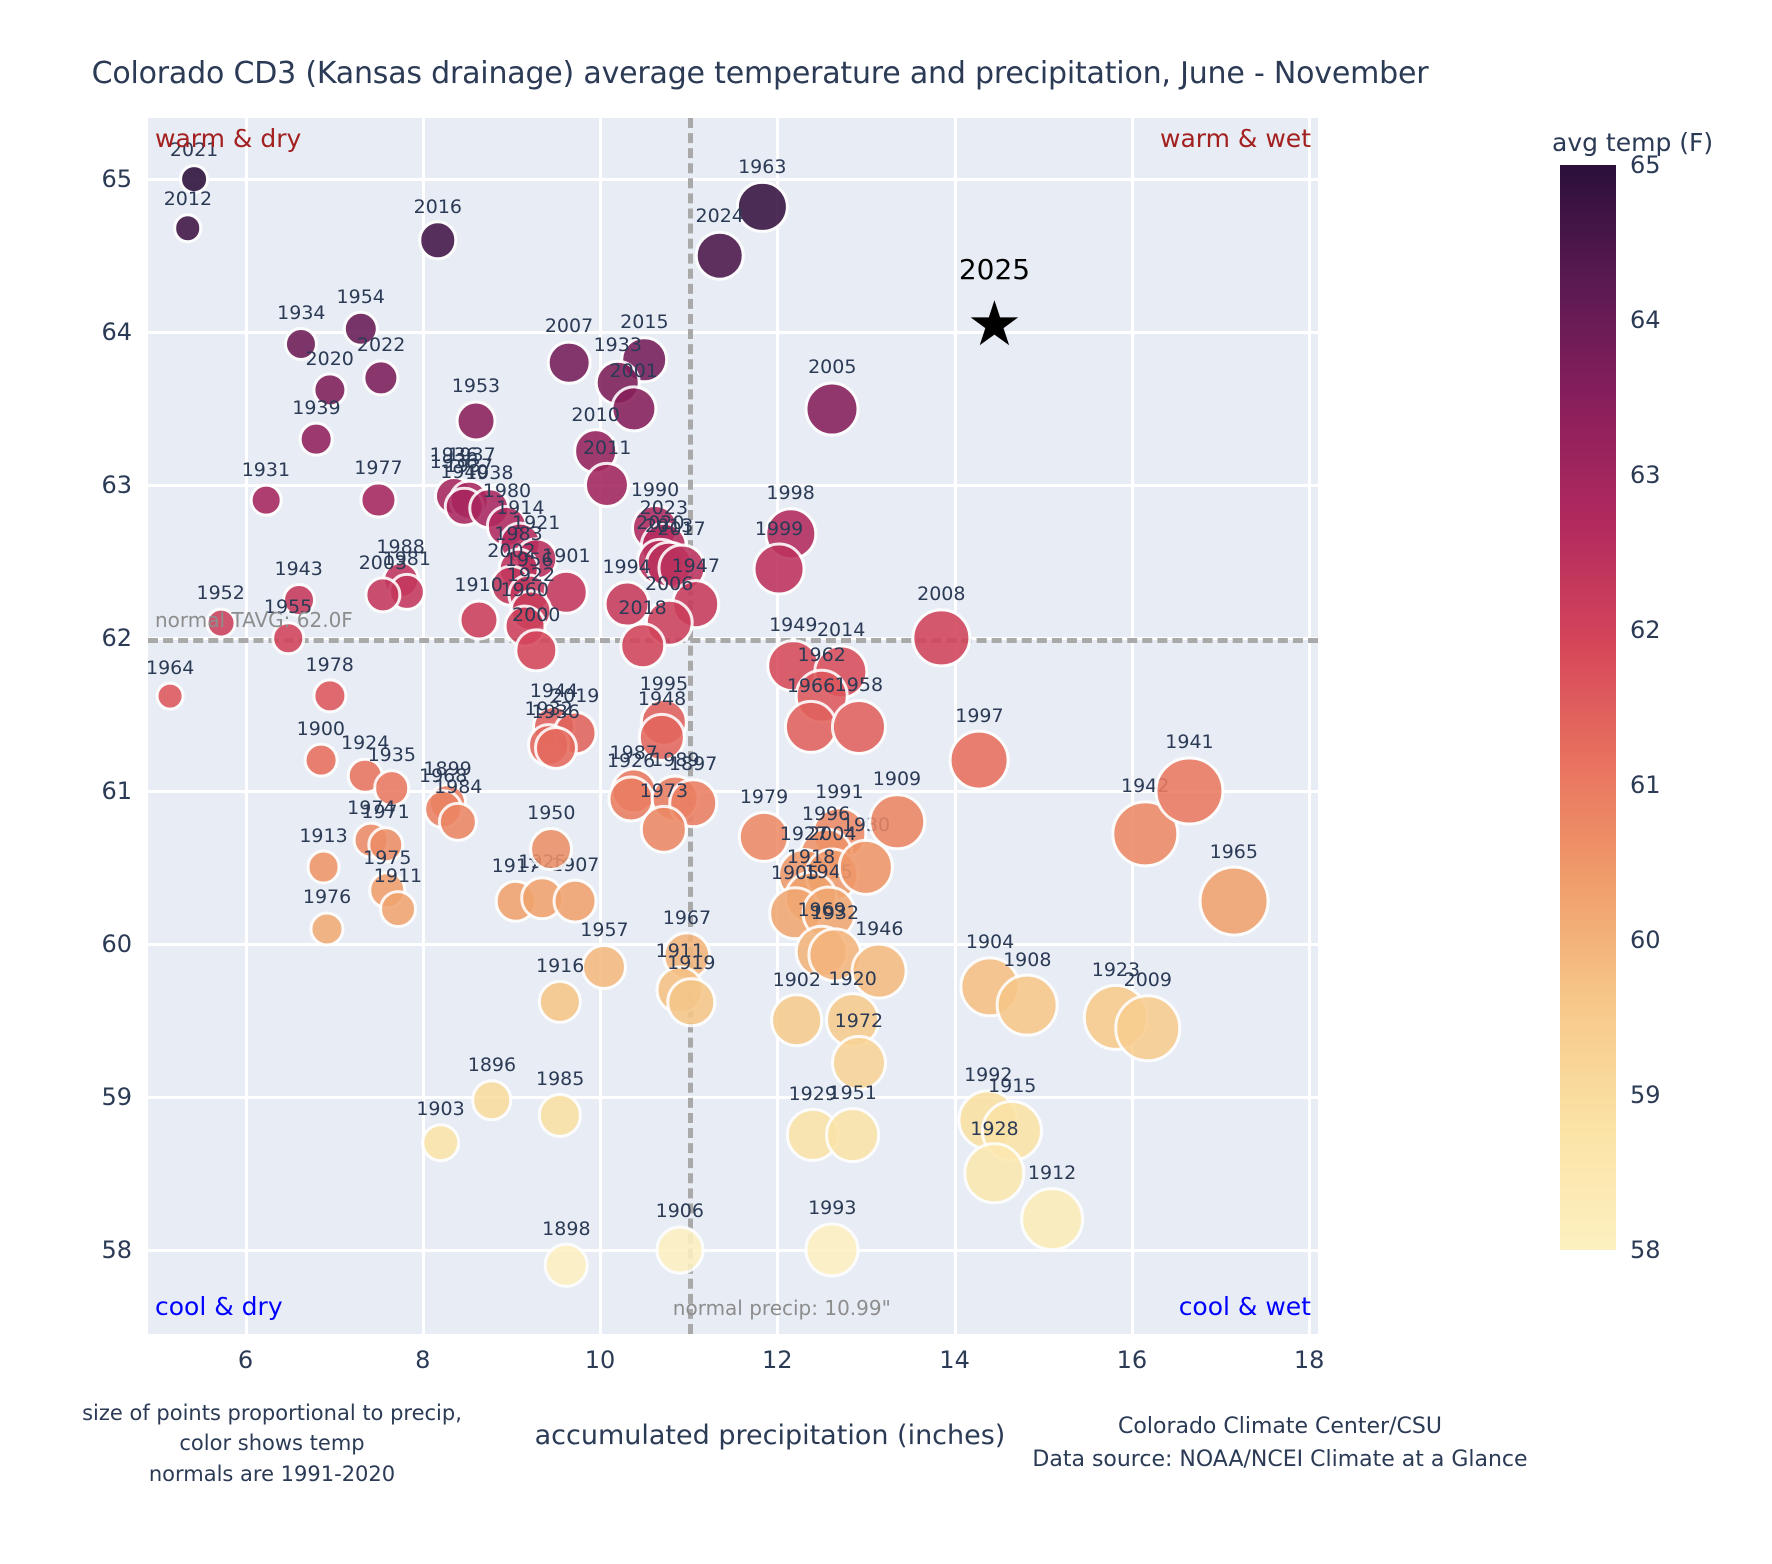 The image size is (1772, 1564). I want to click on point-label: 2024, so click(719, 216).